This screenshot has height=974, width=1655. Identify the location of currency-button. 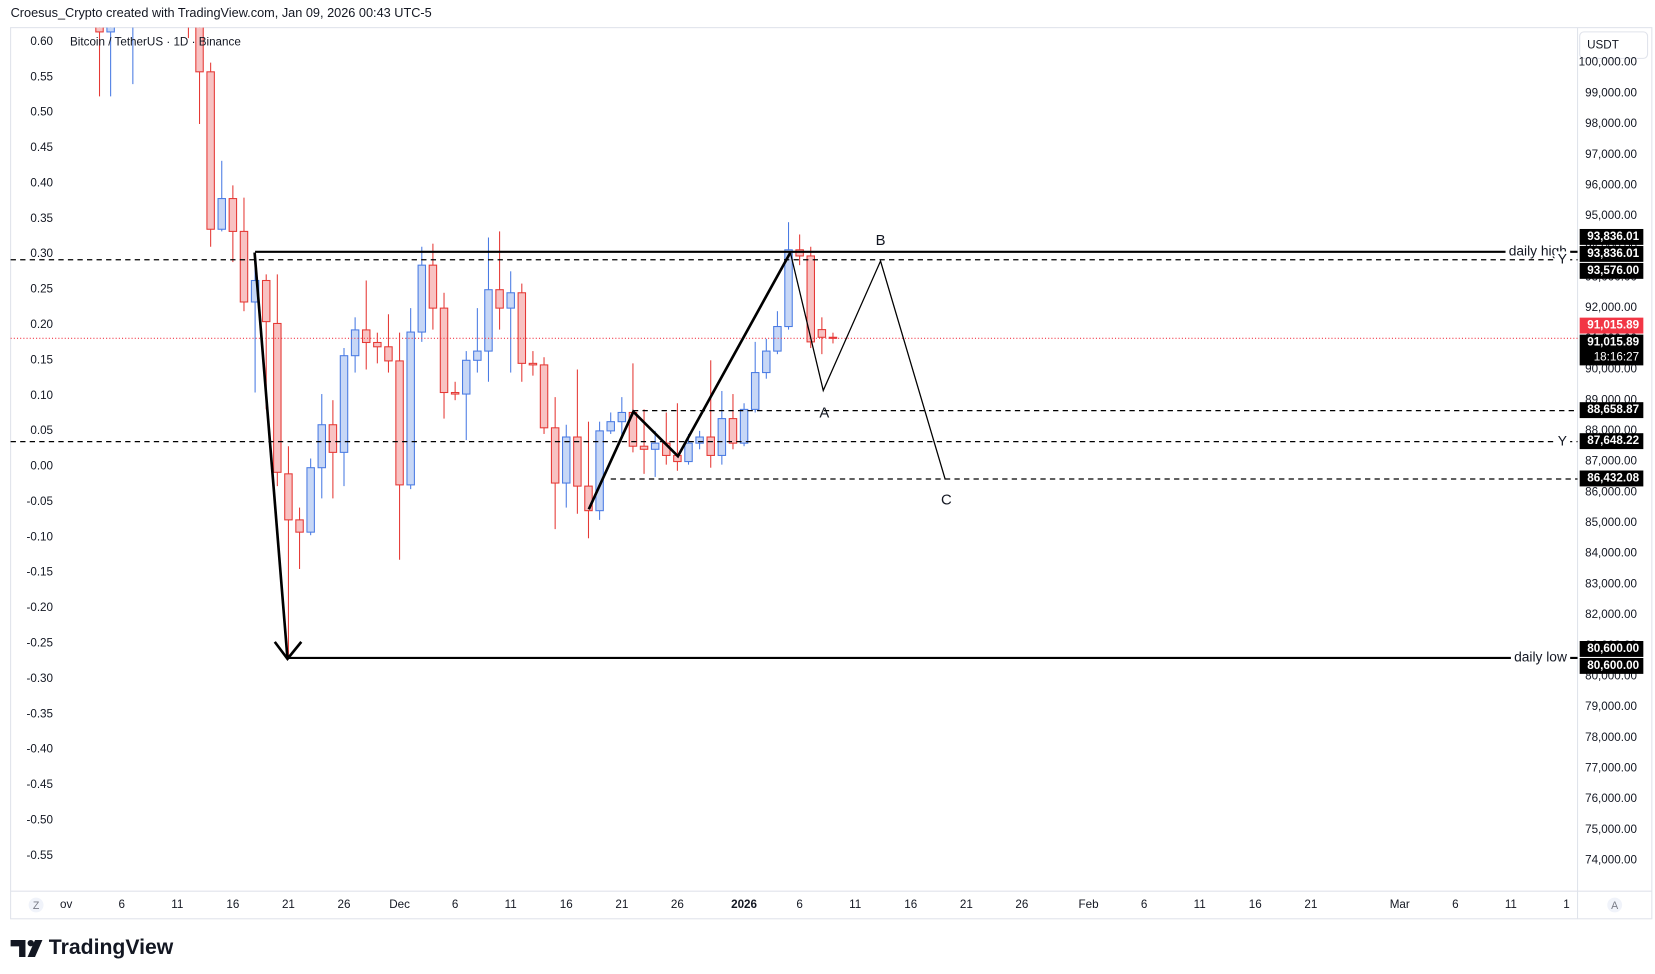
(1614, 45).